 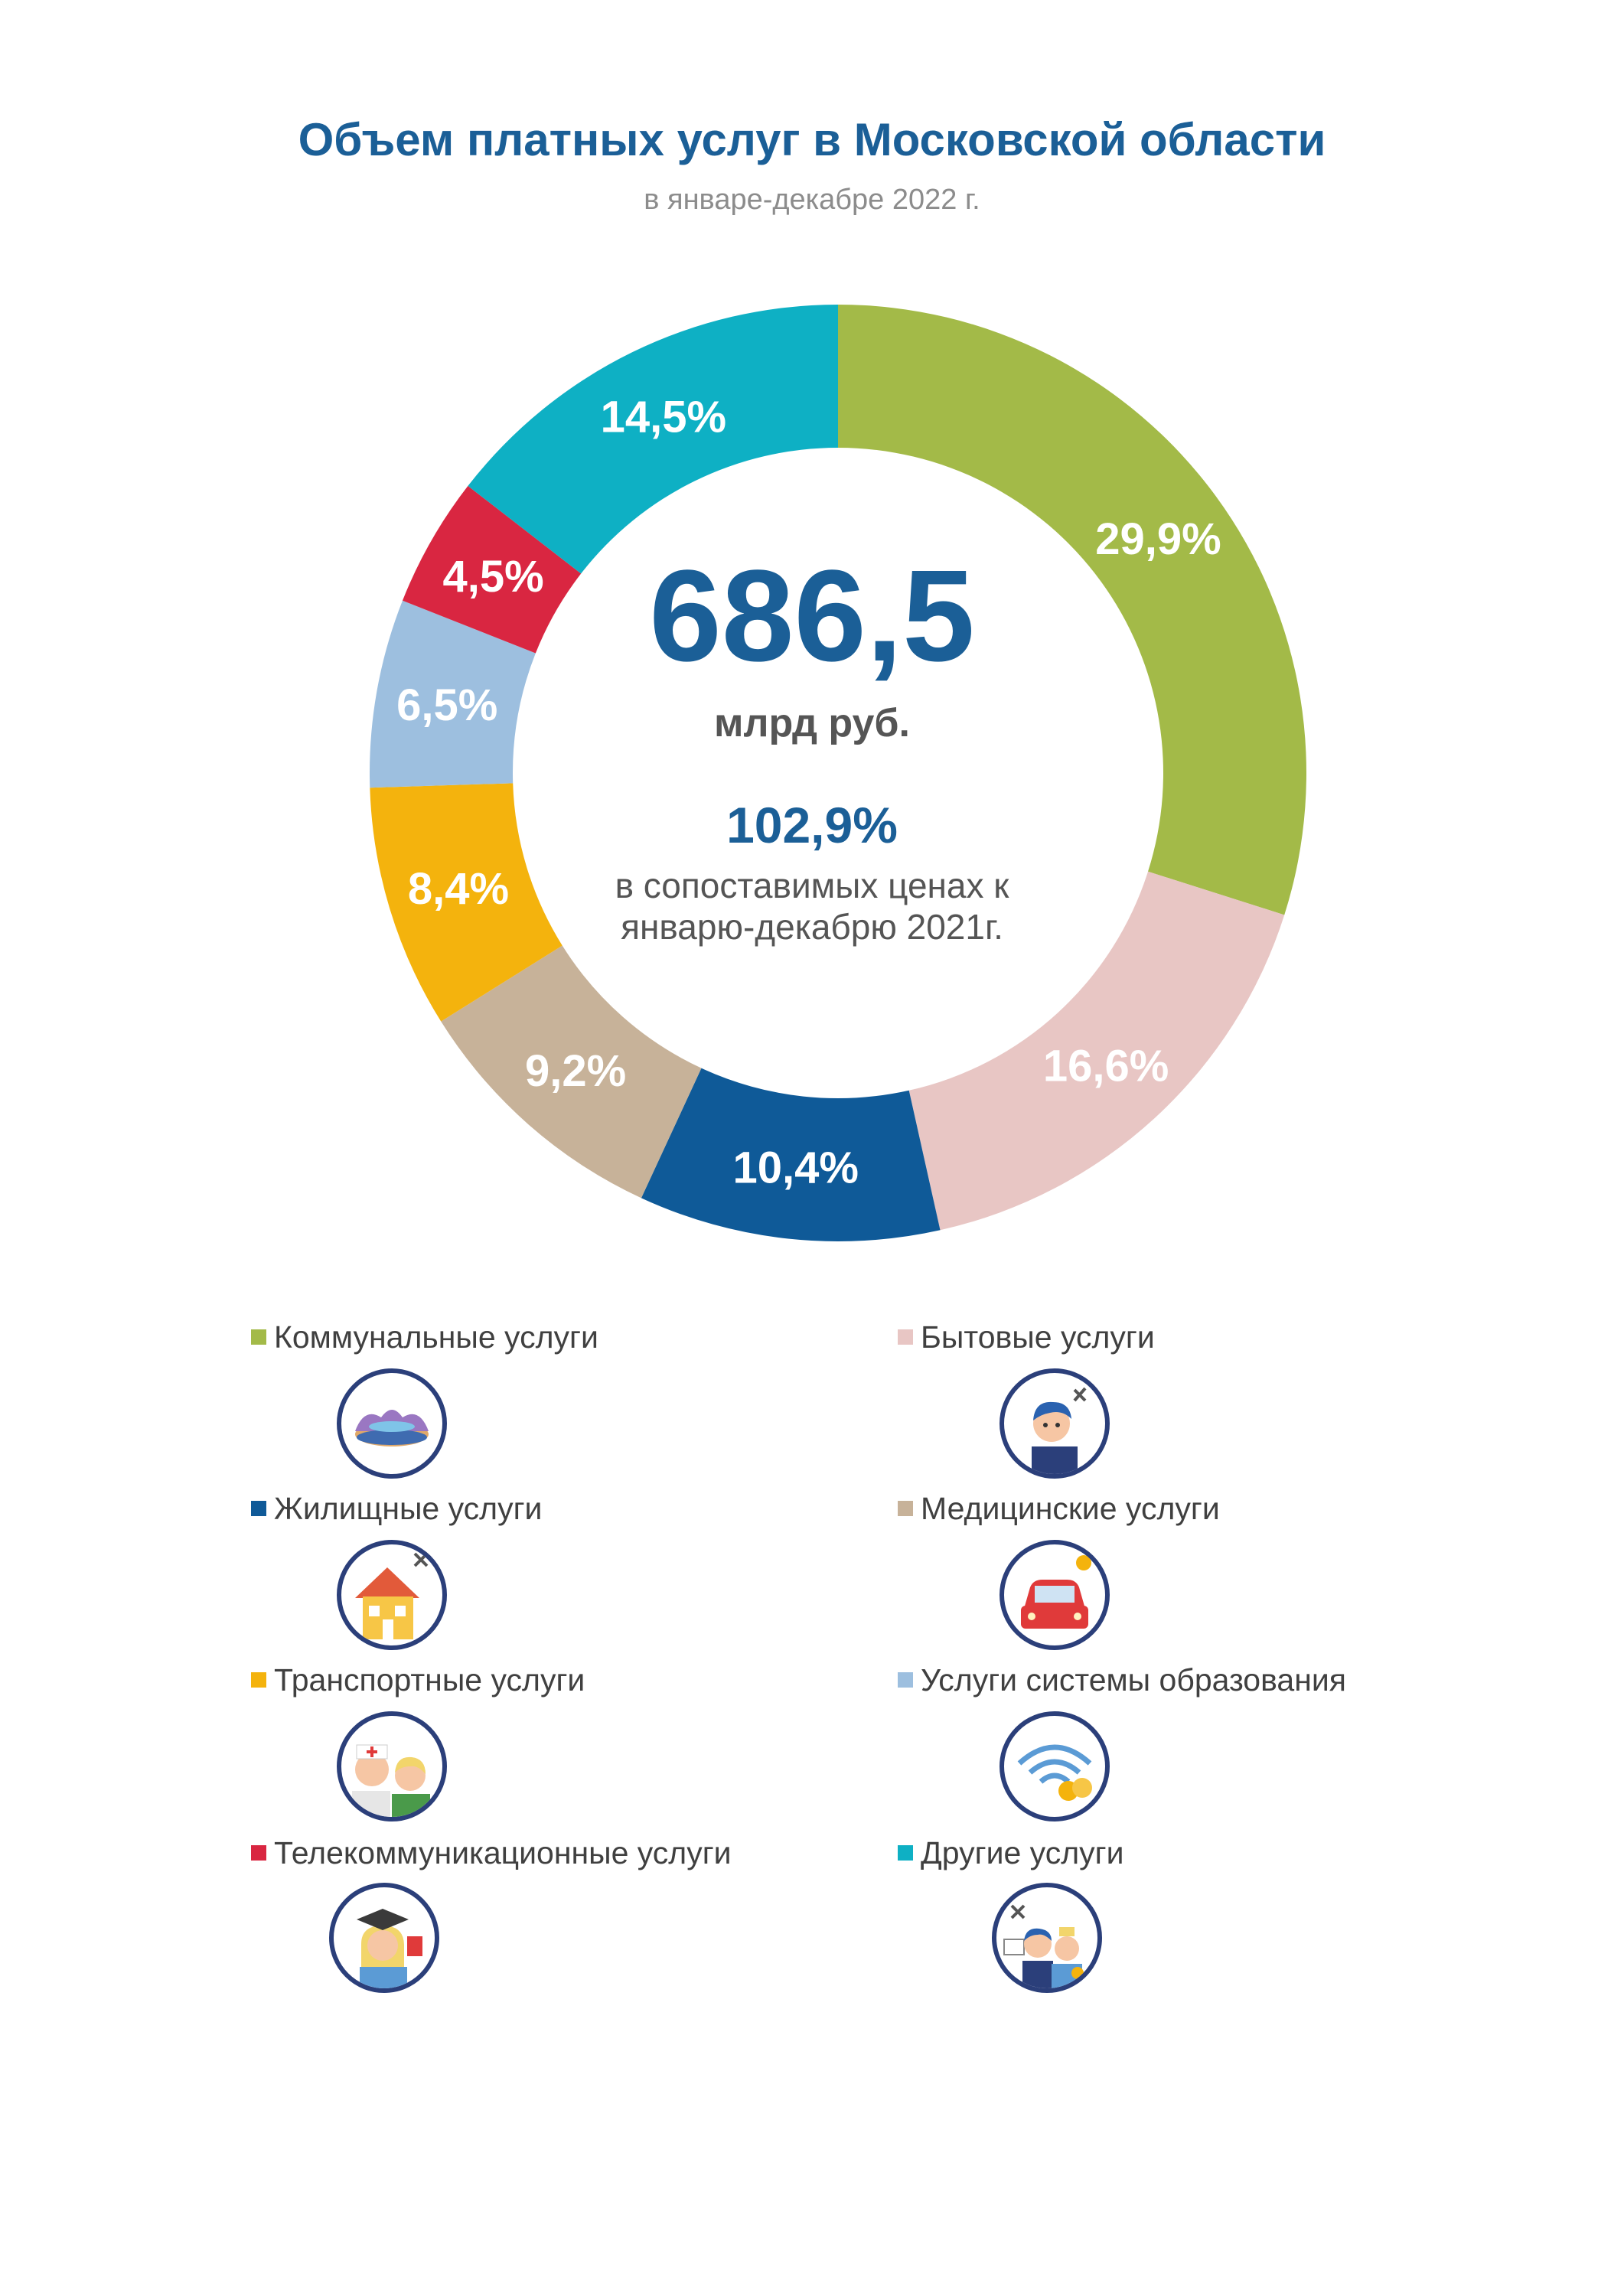 I want to click on house-icon, so click(x=392, y=1595).